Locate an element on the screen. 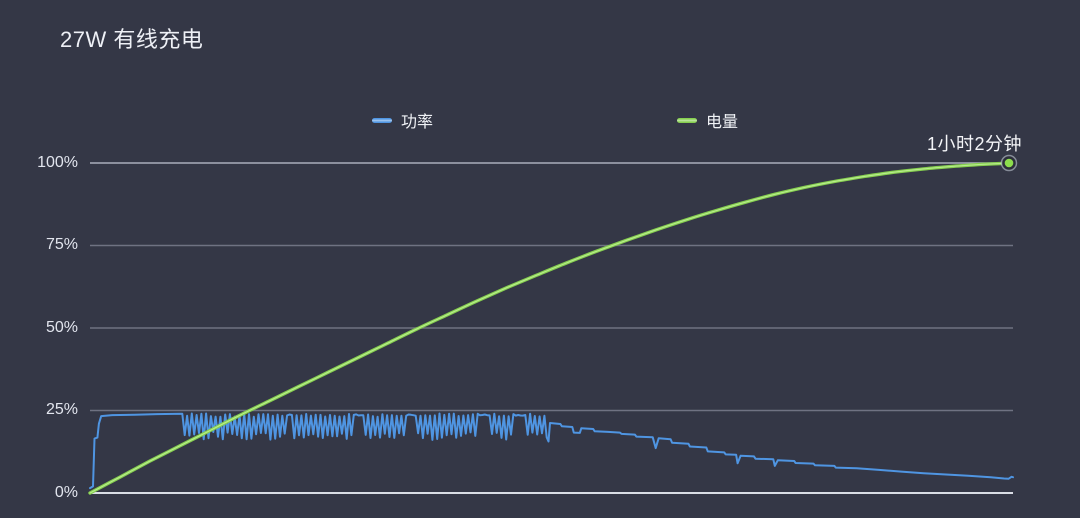 The height and width of the screenshot is (518, 1080). legend-item-power: 功率 is located at coordinates (402, 120).